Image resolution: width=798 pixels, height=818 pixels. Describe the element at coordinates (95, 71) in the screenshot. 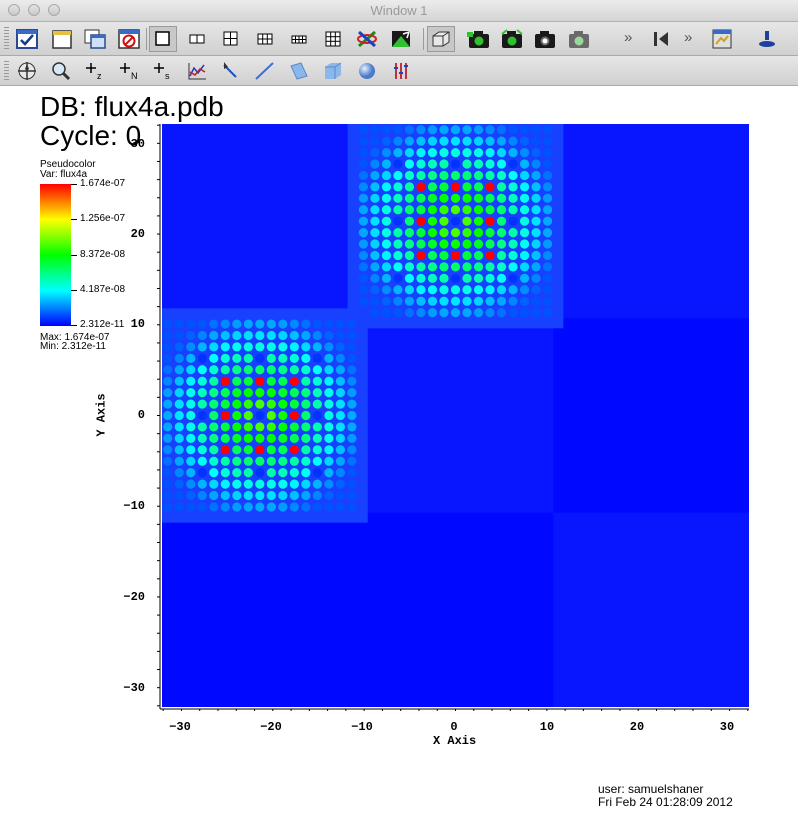

I see `zone-pick-button: z` at that location.